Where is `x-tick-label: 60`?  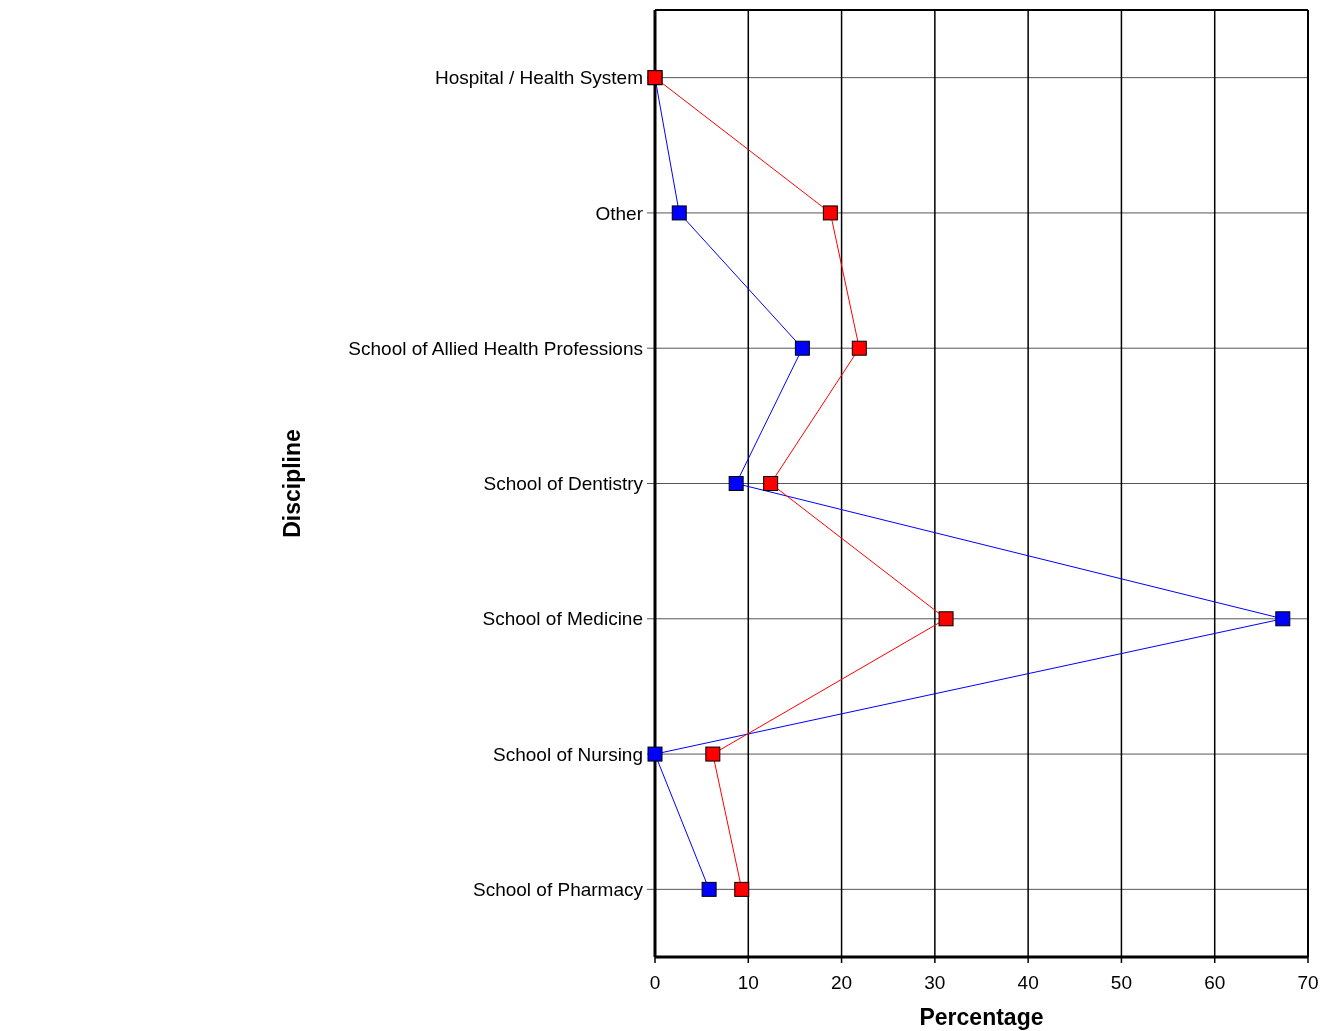 x-tick-label: 60 is located at coordinates (1215, 982).